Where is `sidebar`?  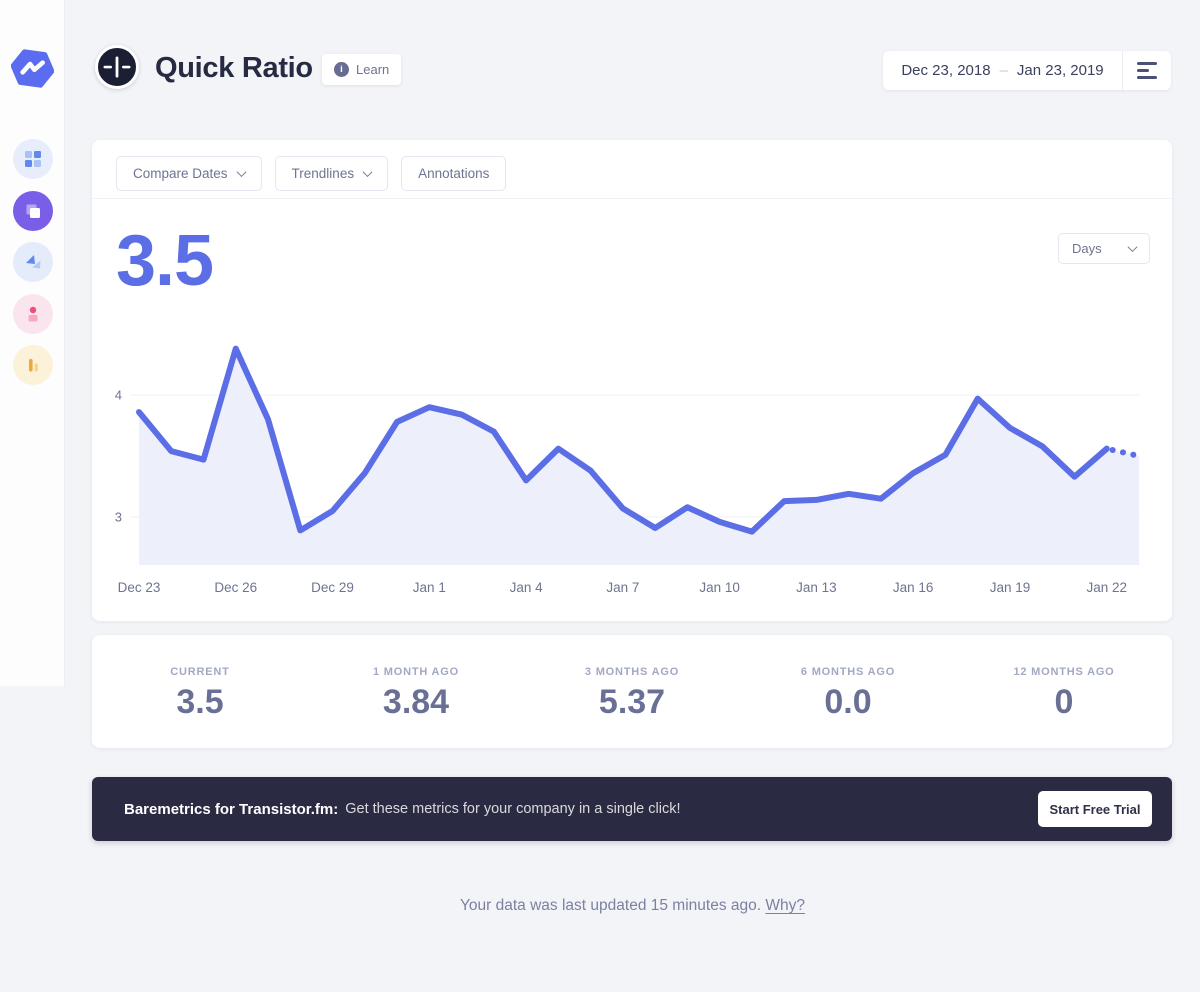 sidebar is located at coordinates (32, 343).